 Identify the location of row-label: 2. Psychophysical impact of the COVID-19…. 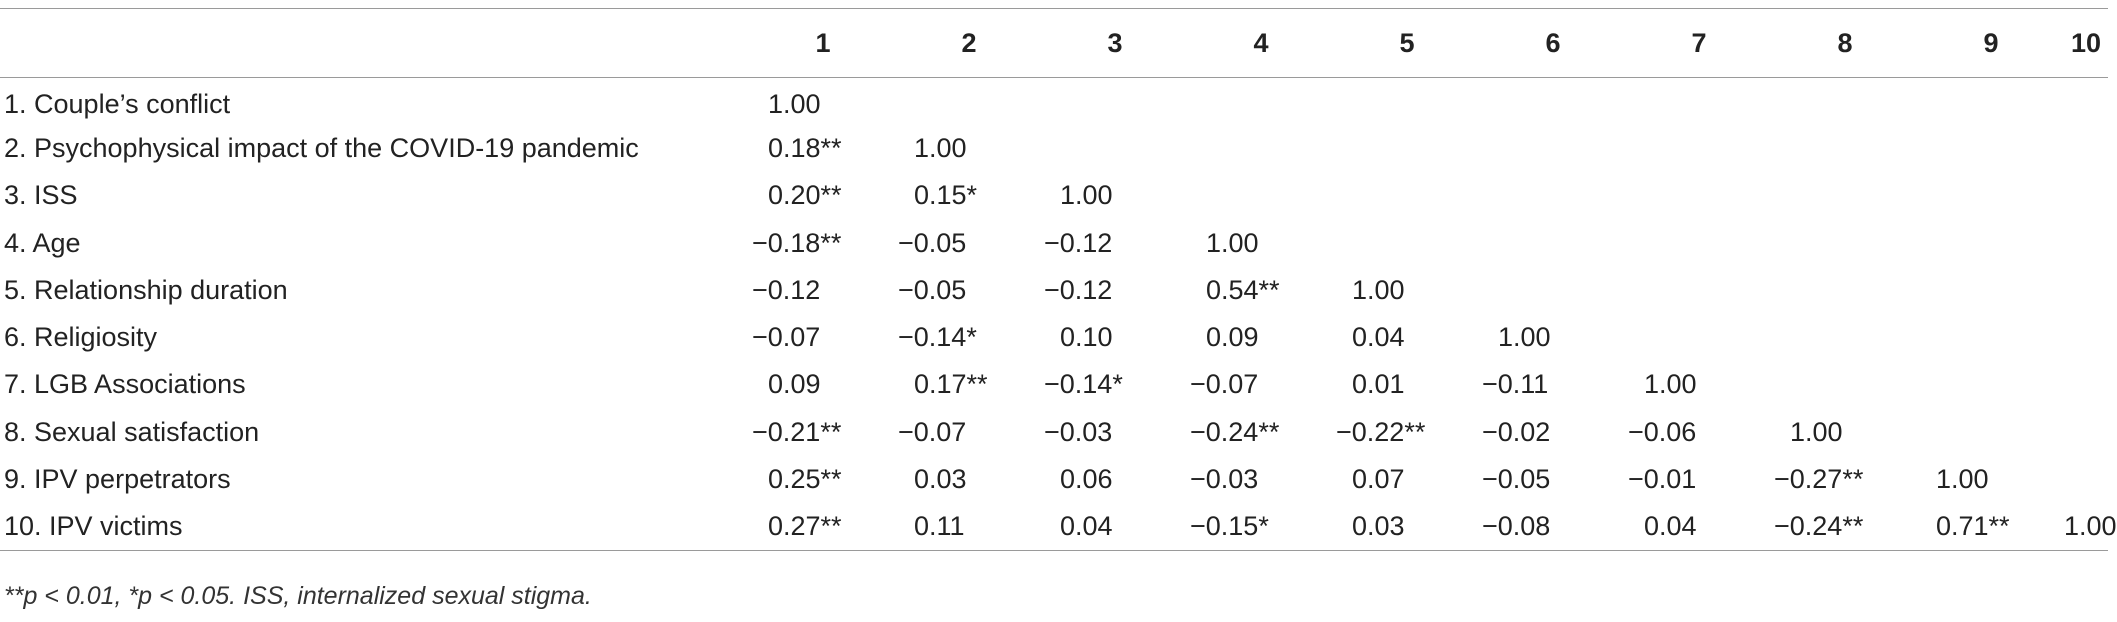
(321, 147).